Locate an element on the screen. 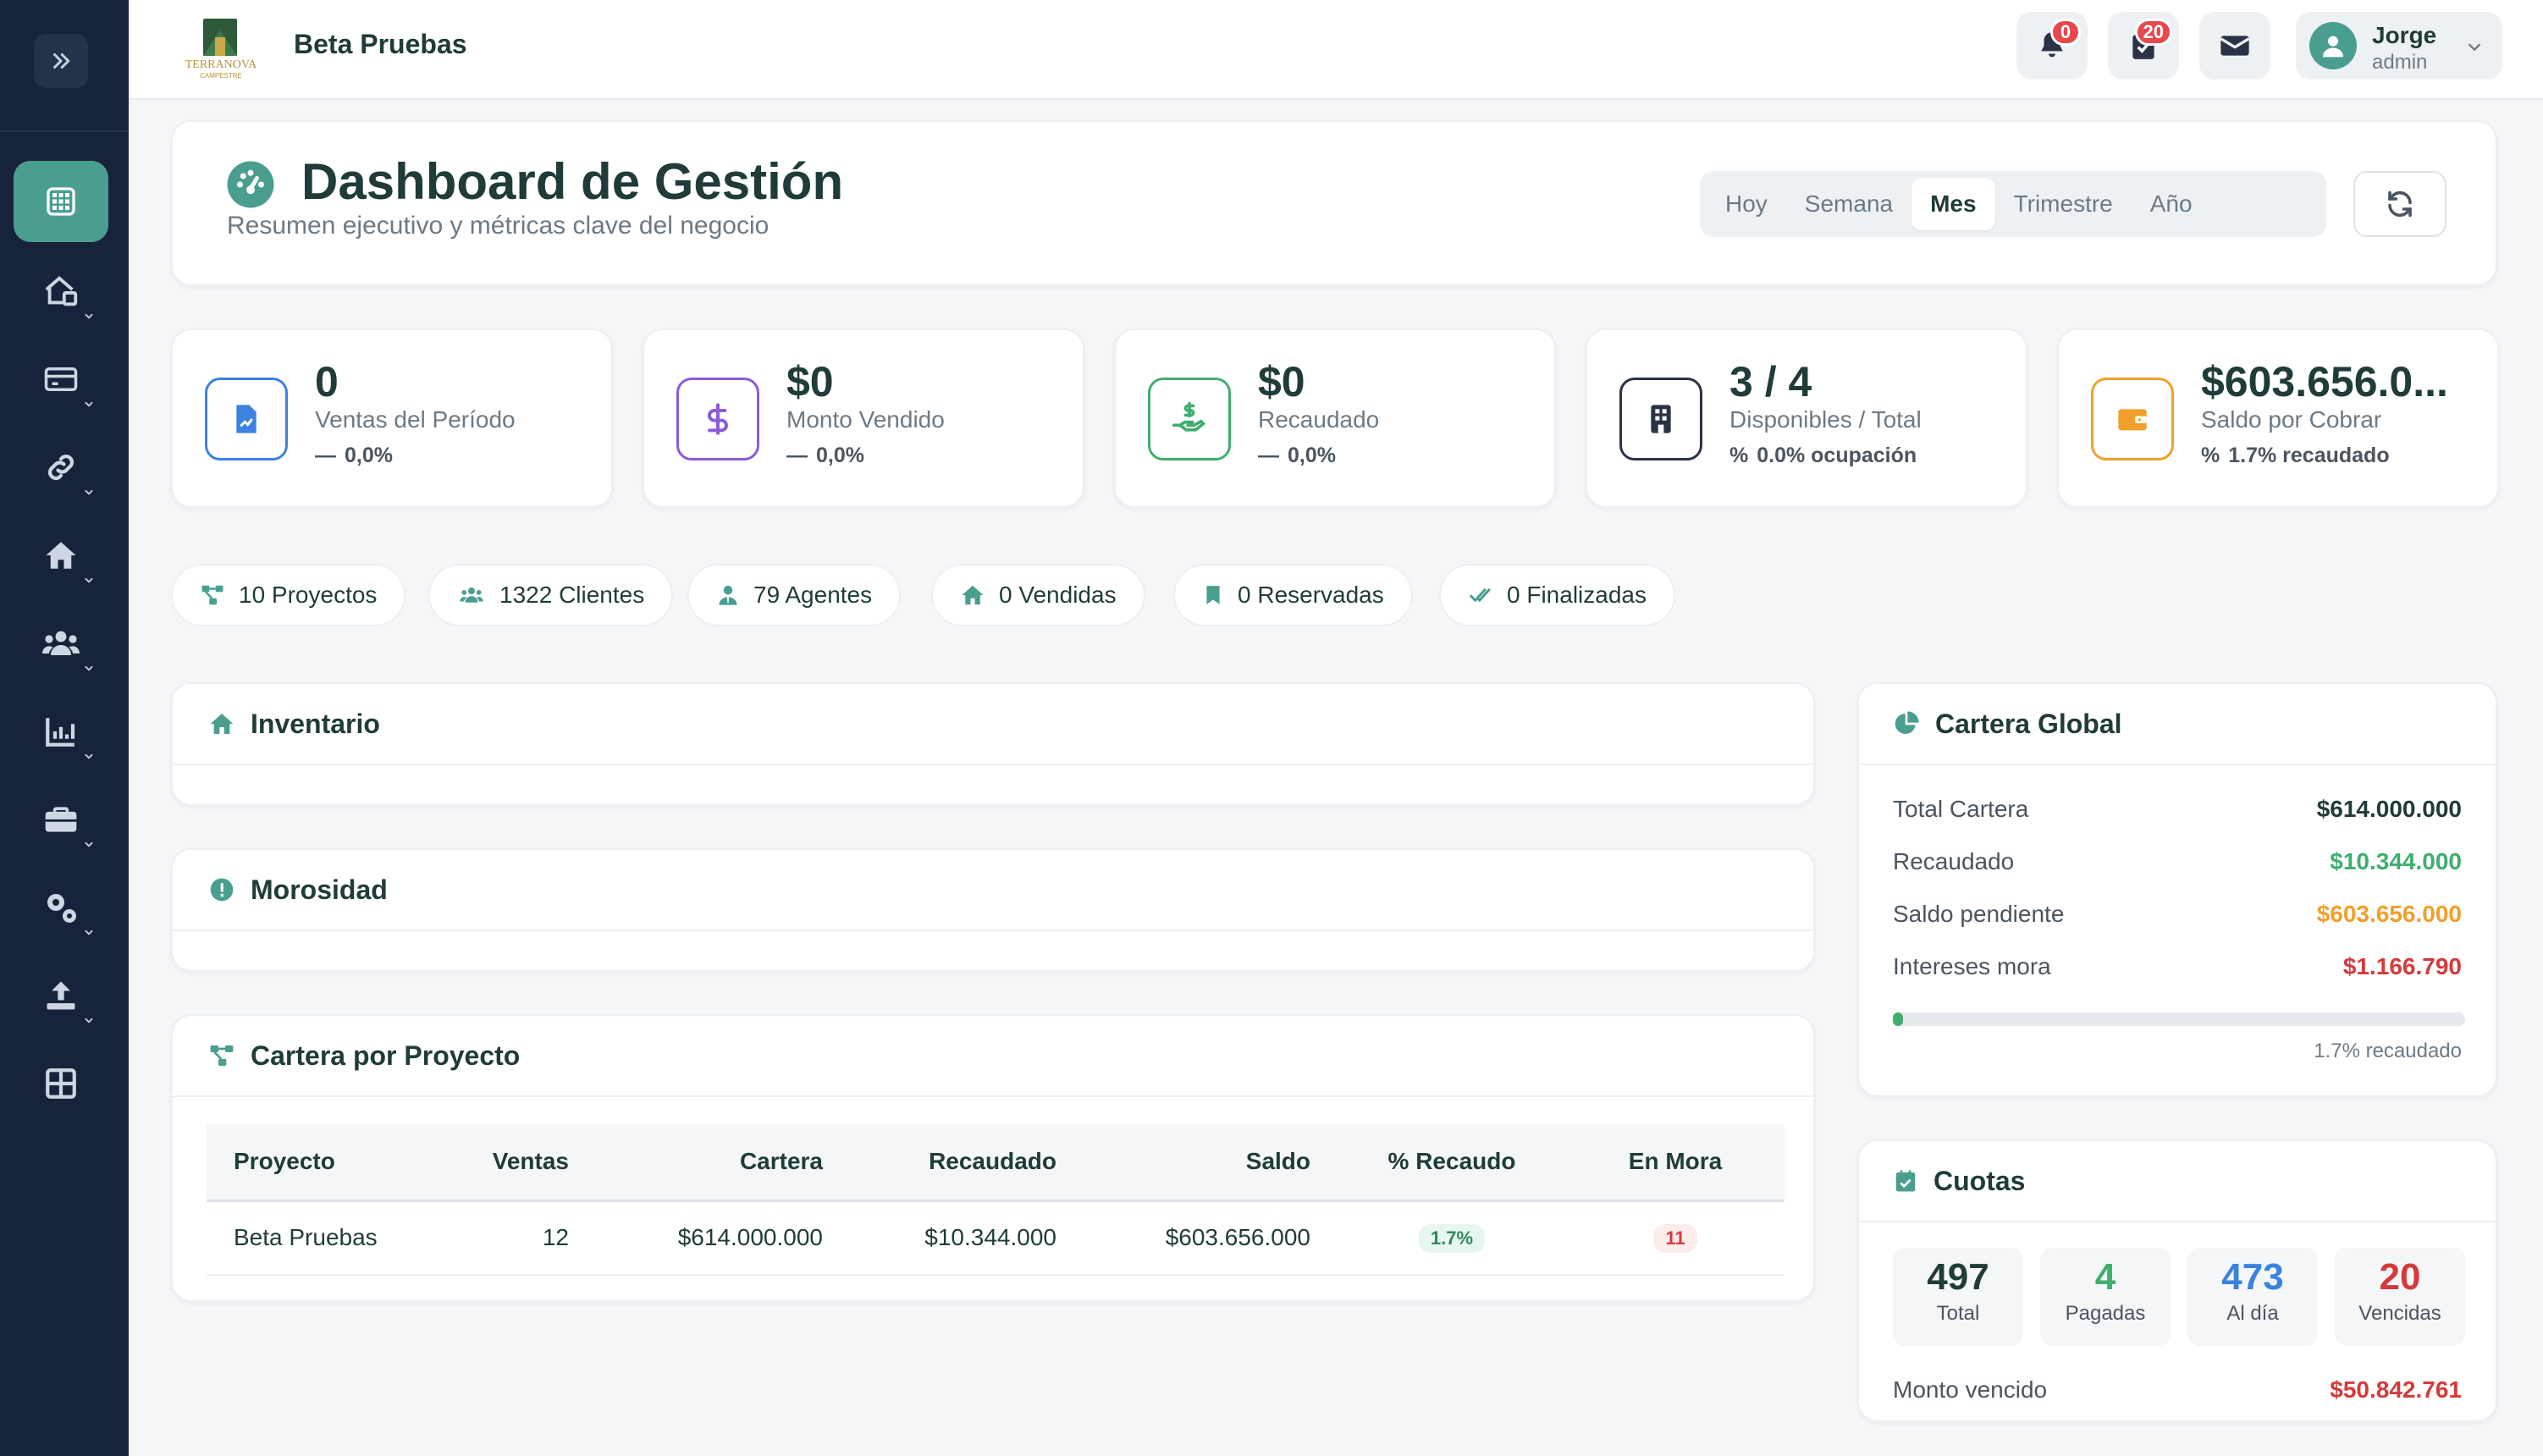  hand-money-icon is located at coordinates (1189, 416).